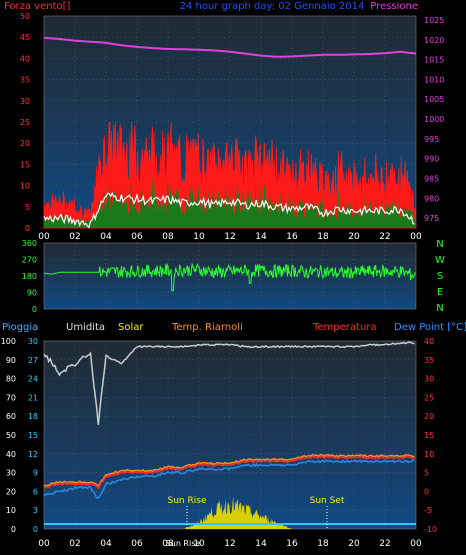  What do you see at coordinates (25, 164) in the screenshot?
I see `wind-y-tick: 15` at bounding box center [25, 164].